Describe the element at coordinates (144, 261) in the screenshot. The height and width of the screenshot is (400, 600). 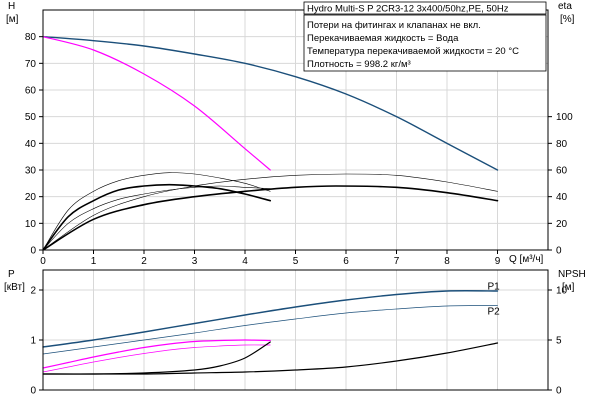
I see `top-x-tick-label: 2` at that location.